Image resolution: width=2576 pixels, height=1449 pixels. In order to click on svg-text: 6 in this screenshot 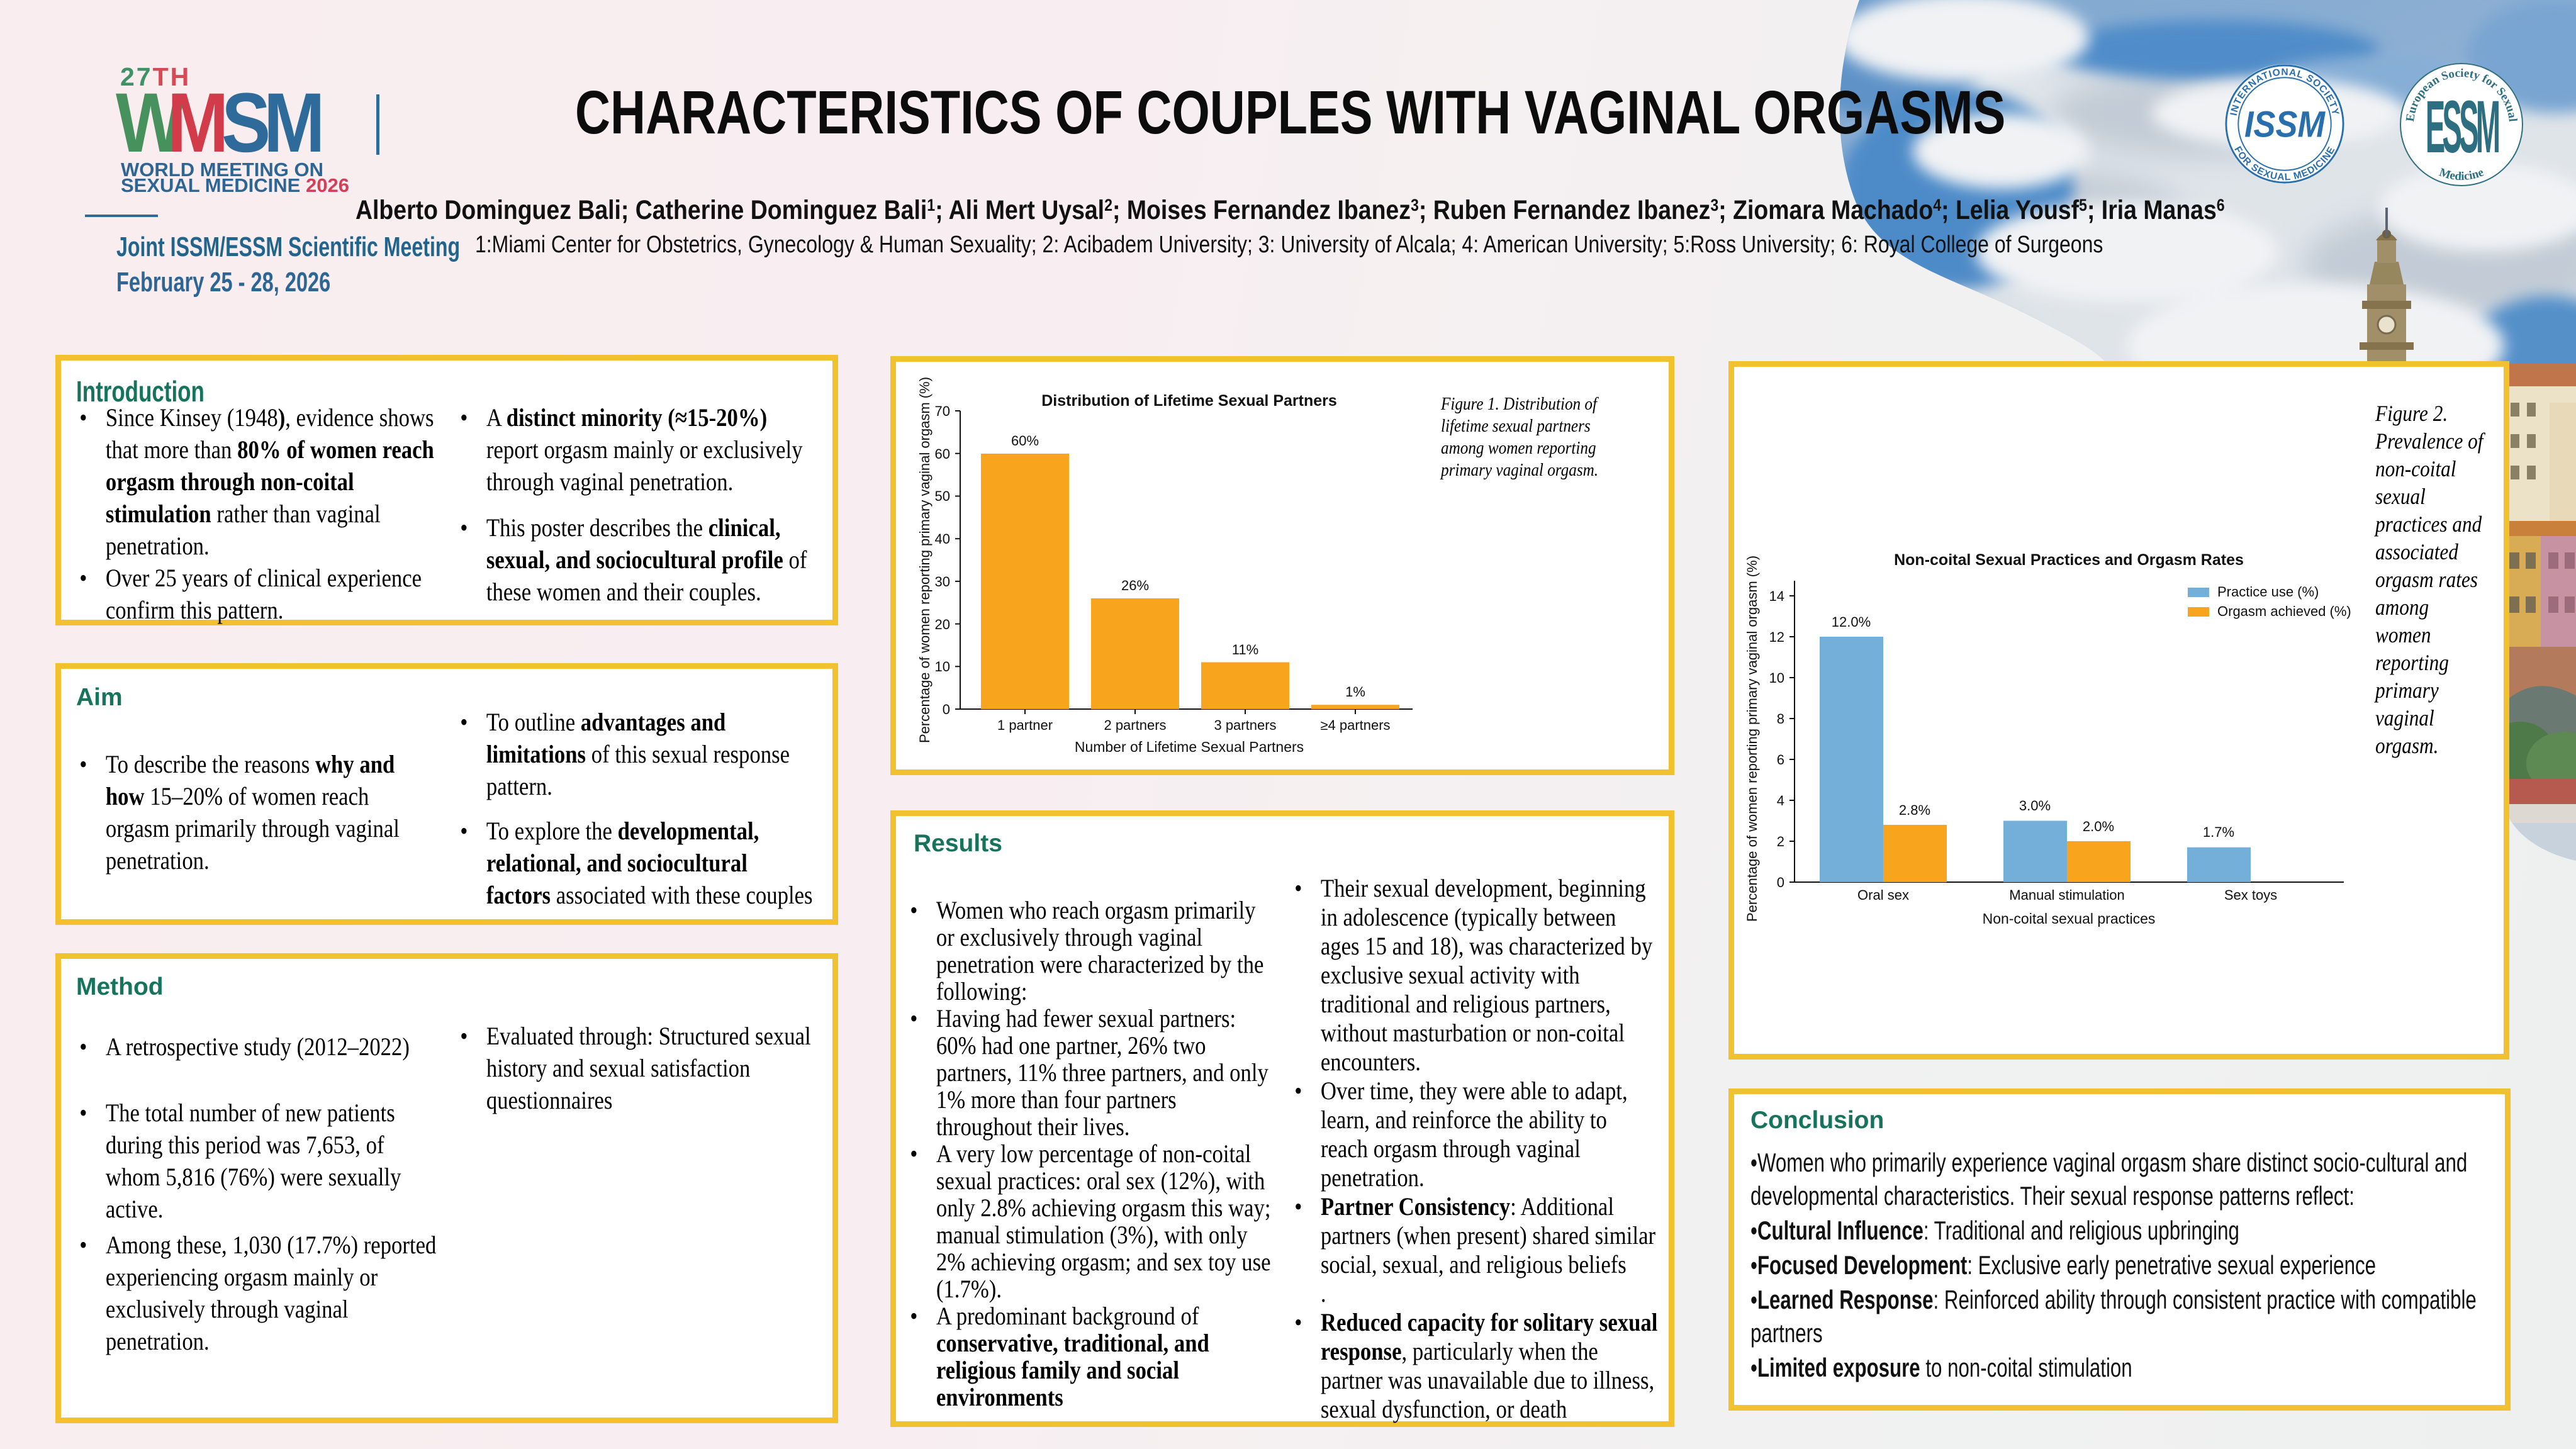, I will do `click(1780, 760)`.